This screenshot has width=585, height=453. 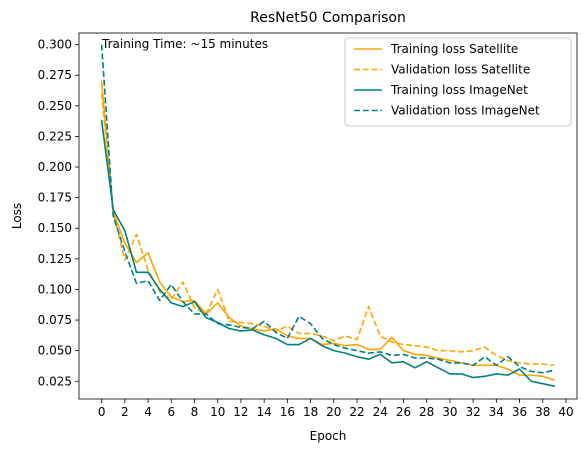 What do you see at coordinates (17, 216) in the screenshot?
I see `y-axis-label: Loss` at bounding box center [17, 216].